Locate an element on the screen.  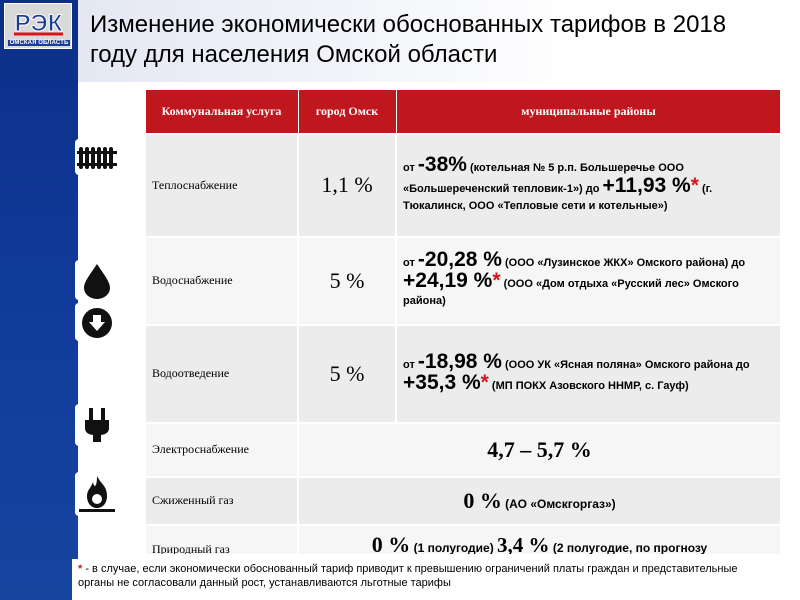
gas-value: 0 % is located at coordinates (482, 500).